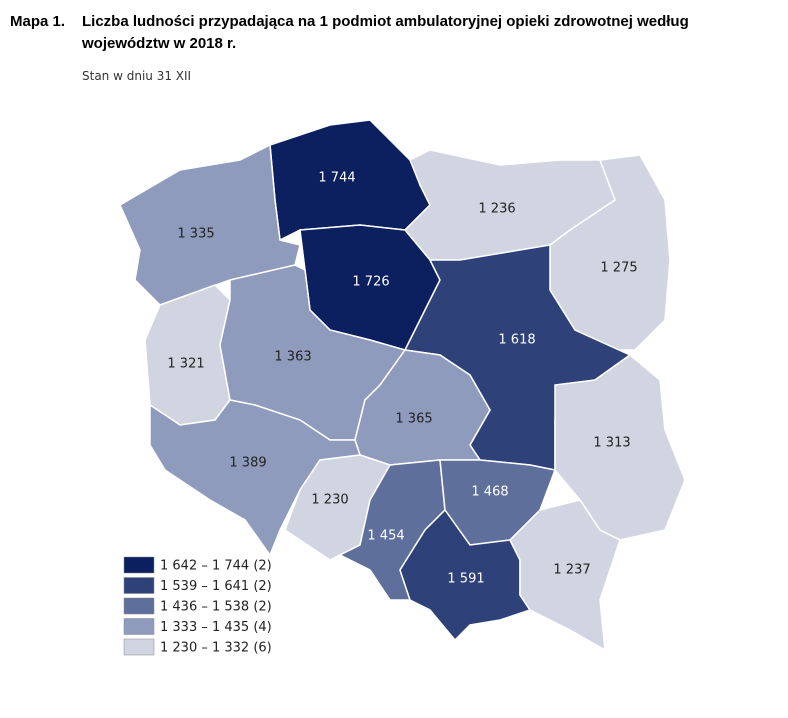 The height and width of the screenshot is (718, 788). What do you see at coordinates (136, 76) in the screenshot?
I see `subtitle: Stan w dniu 31 XII` at bounding box center [136, 76].